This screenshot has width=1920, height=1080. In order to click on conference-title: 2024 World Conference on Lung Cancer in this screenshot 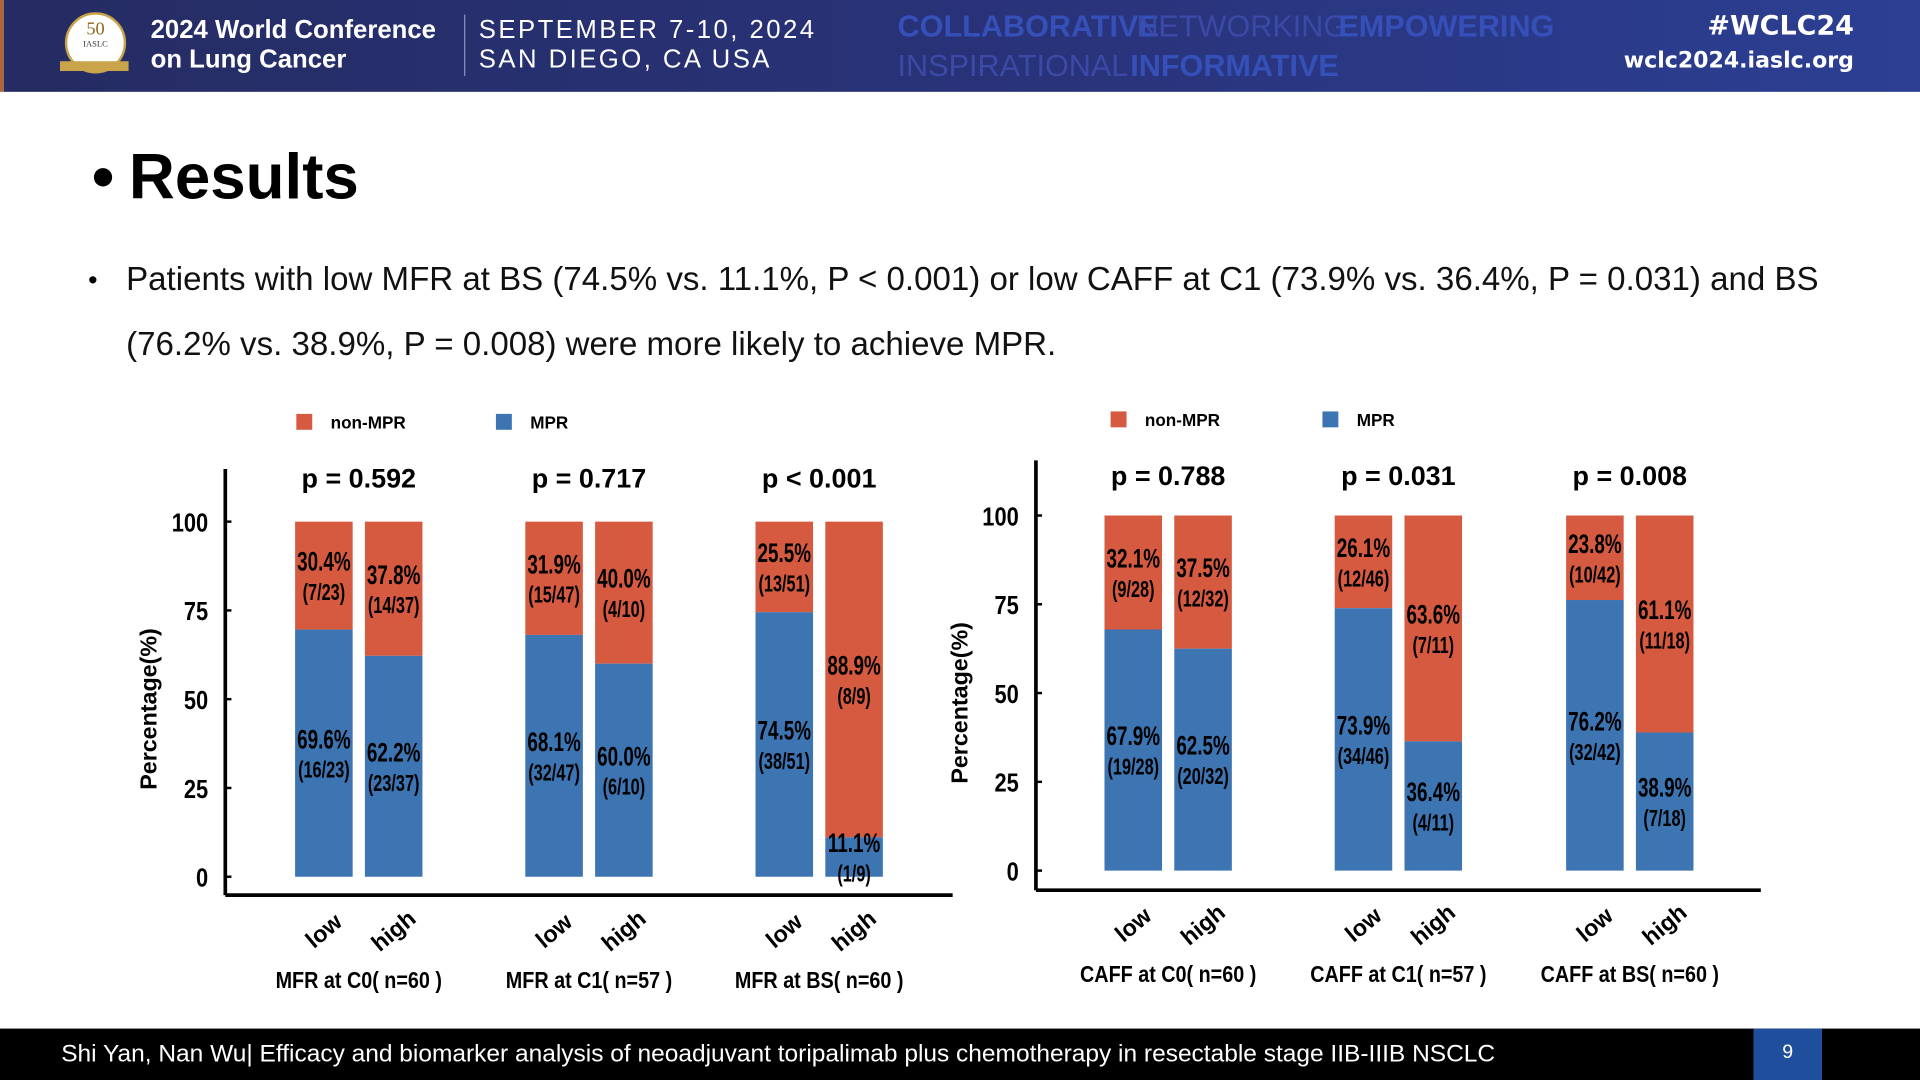, I will do `click(293, 45)`.